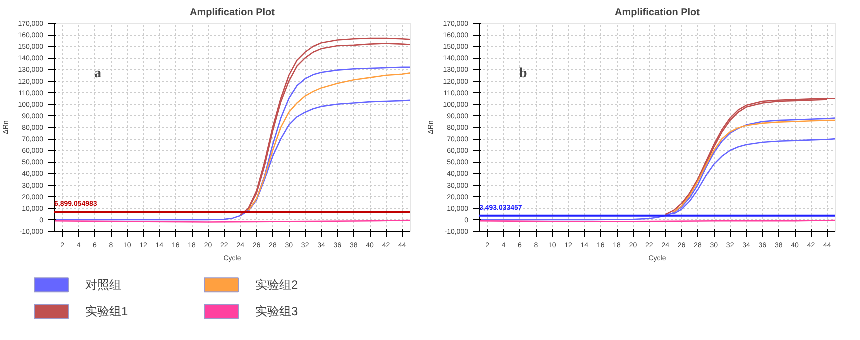 Image resolution: width=860 pixels, height=340 pixels. What do you see at coordinates (277, 311) in the screenshot?
I see `legend-label: 实验组3` at bounding box center [277, 311].